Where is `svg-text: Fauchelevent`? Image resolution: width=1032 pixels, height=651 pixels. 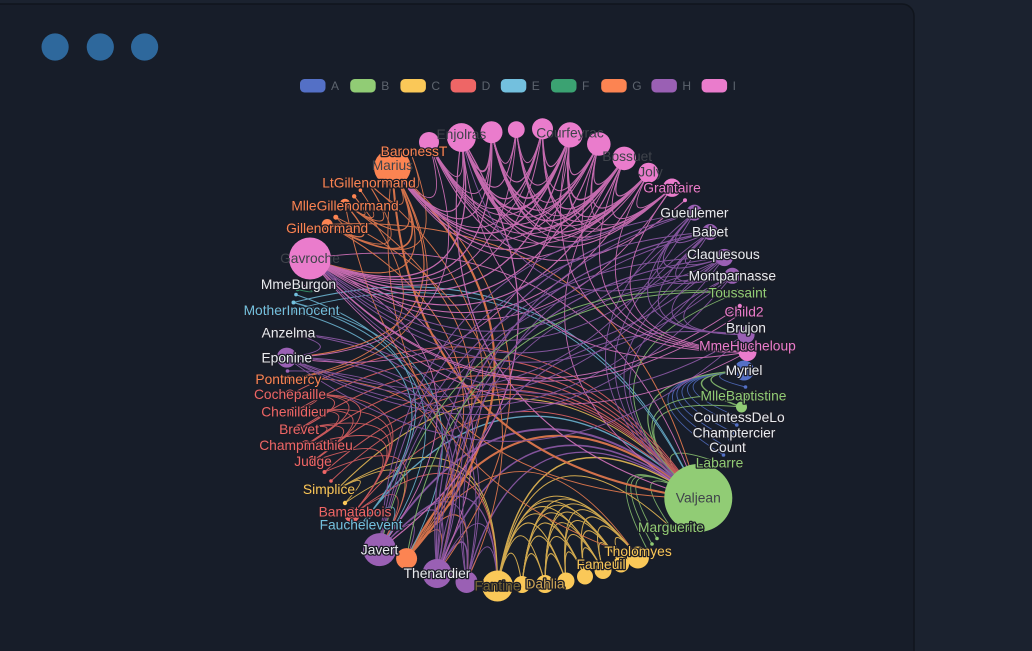 svg-text: Fauchelevent is located at coordinates (361, 525).